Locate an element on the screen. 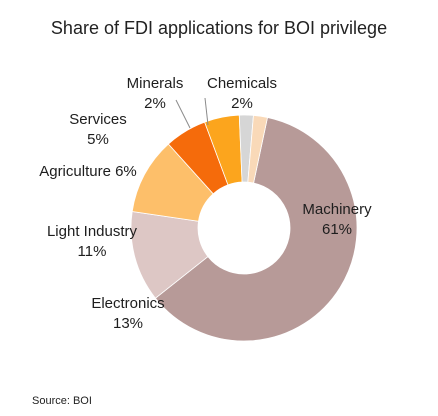  leader-minerals is located at coordinates (183, 114).